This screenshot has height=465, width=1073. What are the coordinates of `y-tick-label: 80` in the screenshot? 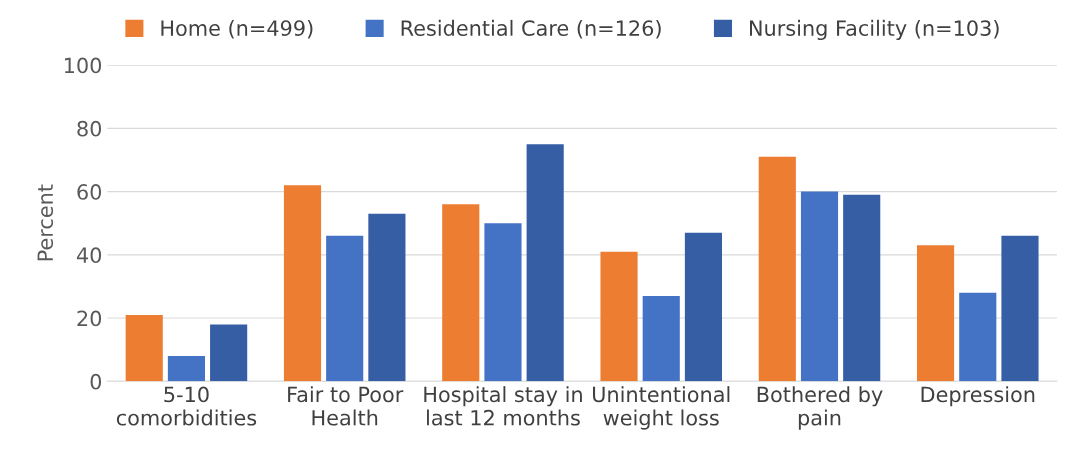 It's located at (89, 128).